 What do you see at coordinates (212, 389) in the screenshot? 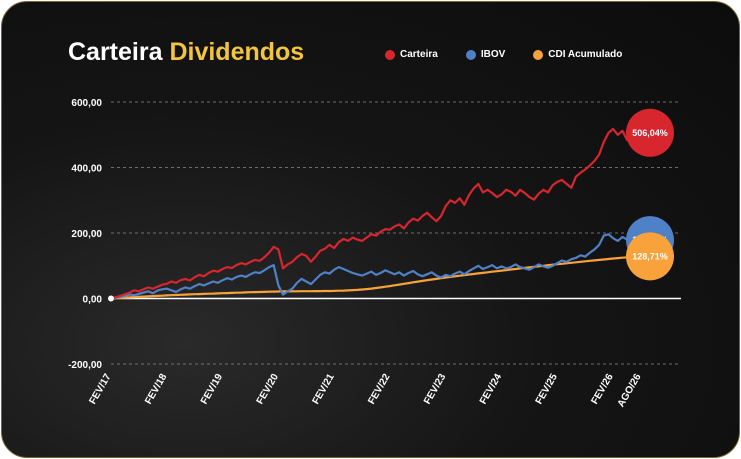
I see `x-tick-label-2: FEV/19` at bounding box center [212, 389].